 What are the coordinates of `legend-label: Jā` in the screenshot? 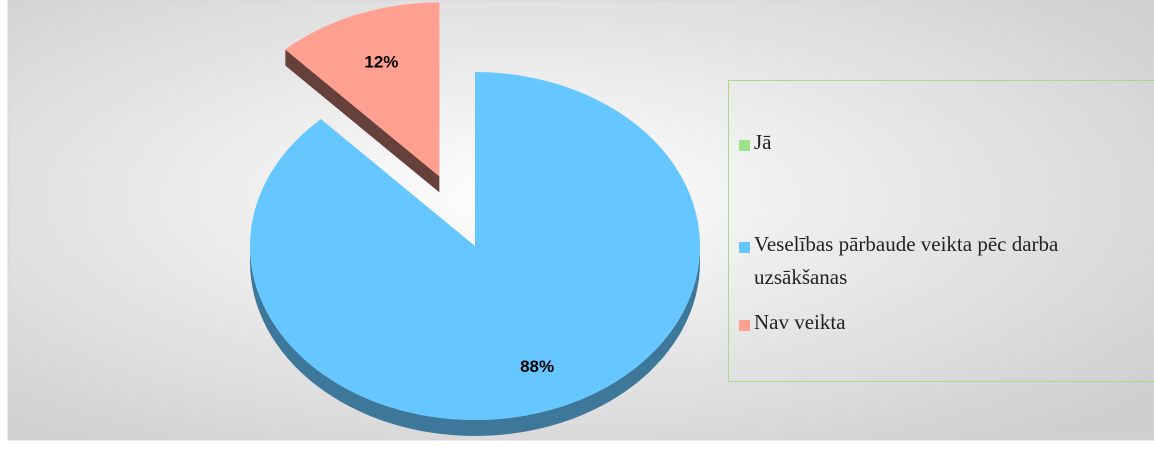 It's located at (763, 142).